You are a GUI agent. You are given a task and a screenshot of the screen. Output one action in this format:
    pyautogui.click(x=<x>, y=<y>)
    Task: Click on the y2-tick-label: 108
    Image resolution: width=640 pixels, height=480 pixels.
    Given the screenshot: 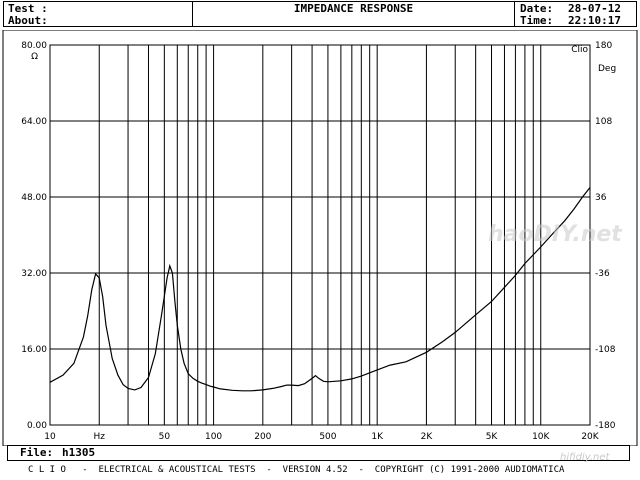 What is the action you would take?
    pyautogui.click(x=603, y=122)
    